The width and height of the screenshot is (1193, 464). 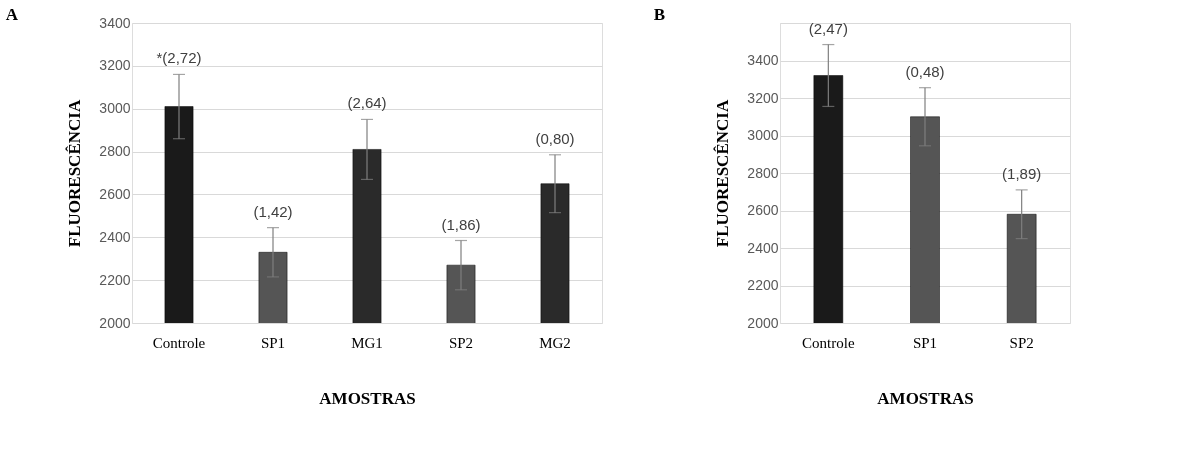 I want to click on annotation: (2,47), so click(x=828, y=28).